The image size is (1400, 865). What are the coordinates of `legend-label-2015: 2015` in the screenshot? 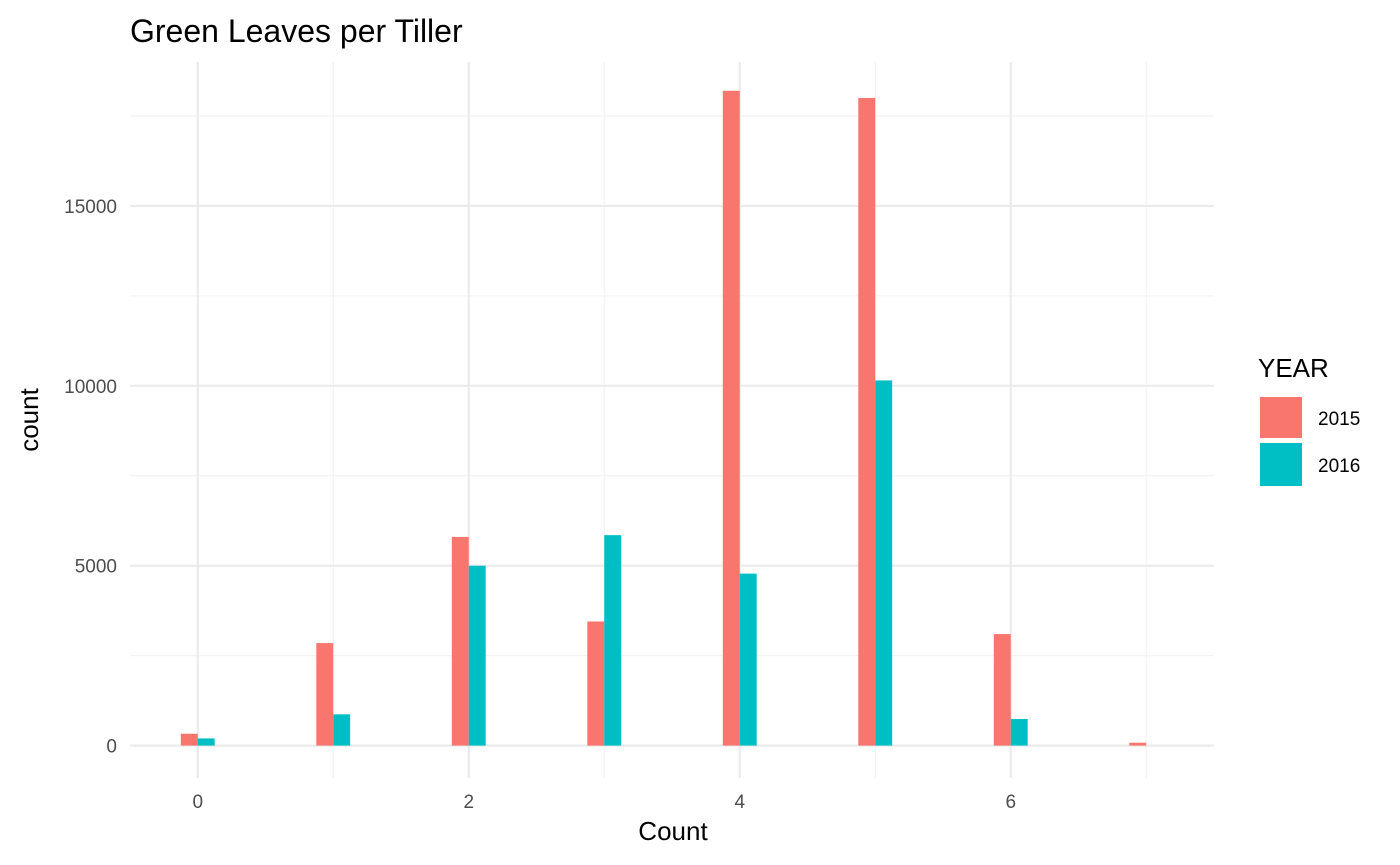 It's located at (1339, 419).